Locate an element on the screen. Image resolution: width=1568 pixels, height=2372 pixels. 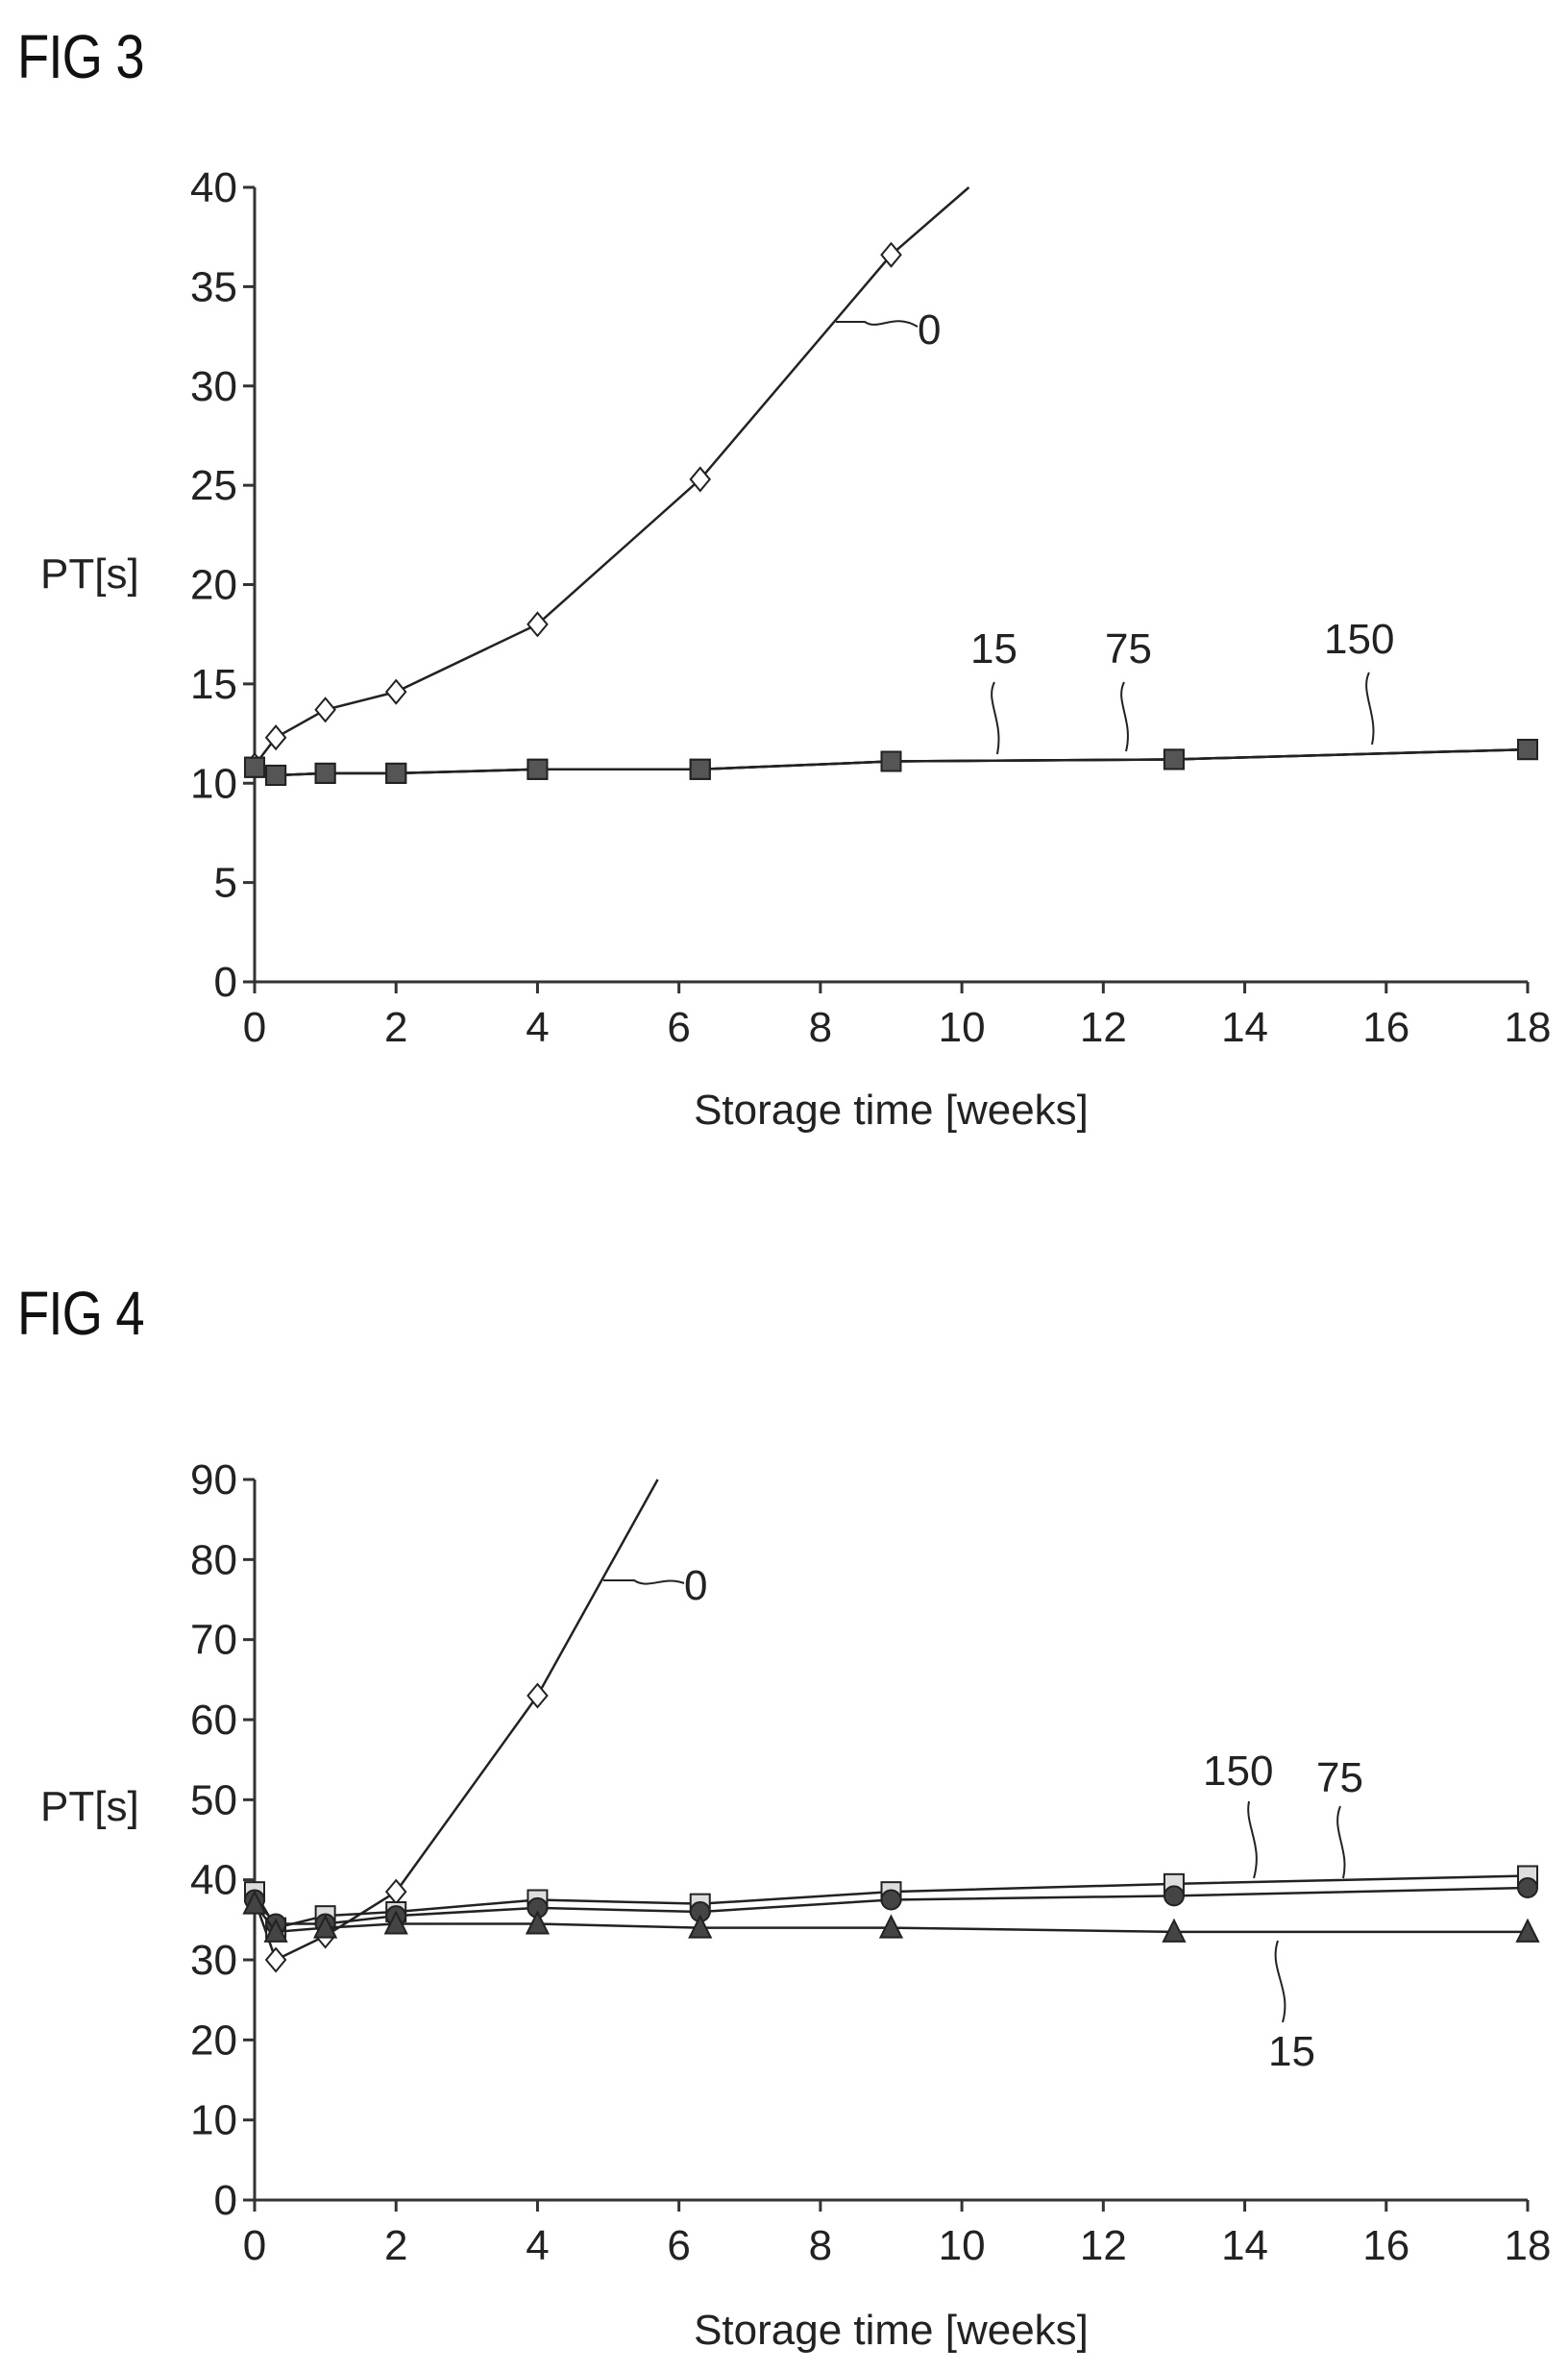
y-tick-label: 70 is located at coordinates (213, 1640).